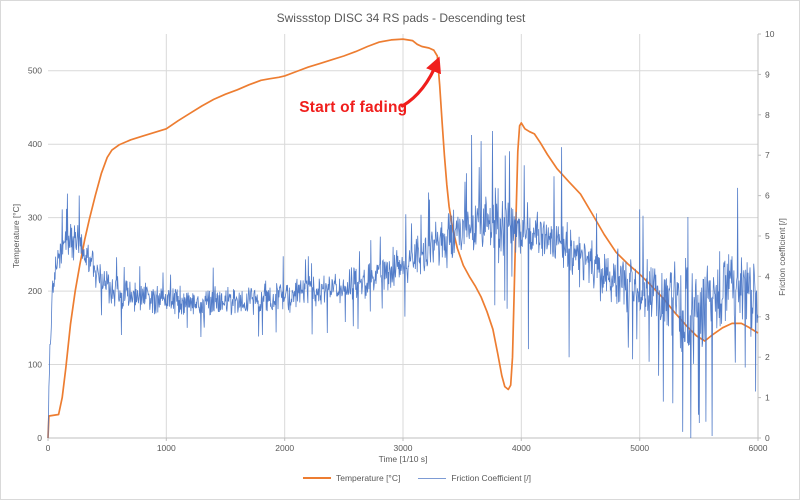 The image size is (800, 500). What do you see at coordinates (432, 478) in the screenshot?
I see `friction-legend-line-icon` at bounding box center [432, 478].